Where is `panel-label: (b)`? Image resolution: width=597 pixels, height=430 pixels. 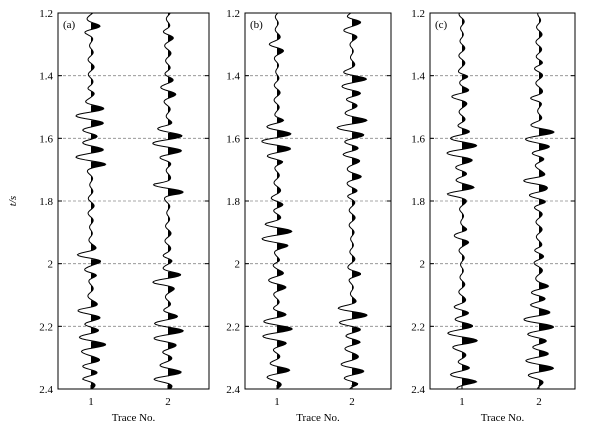 panel-label: (b) is located at coordinates (256, 25).